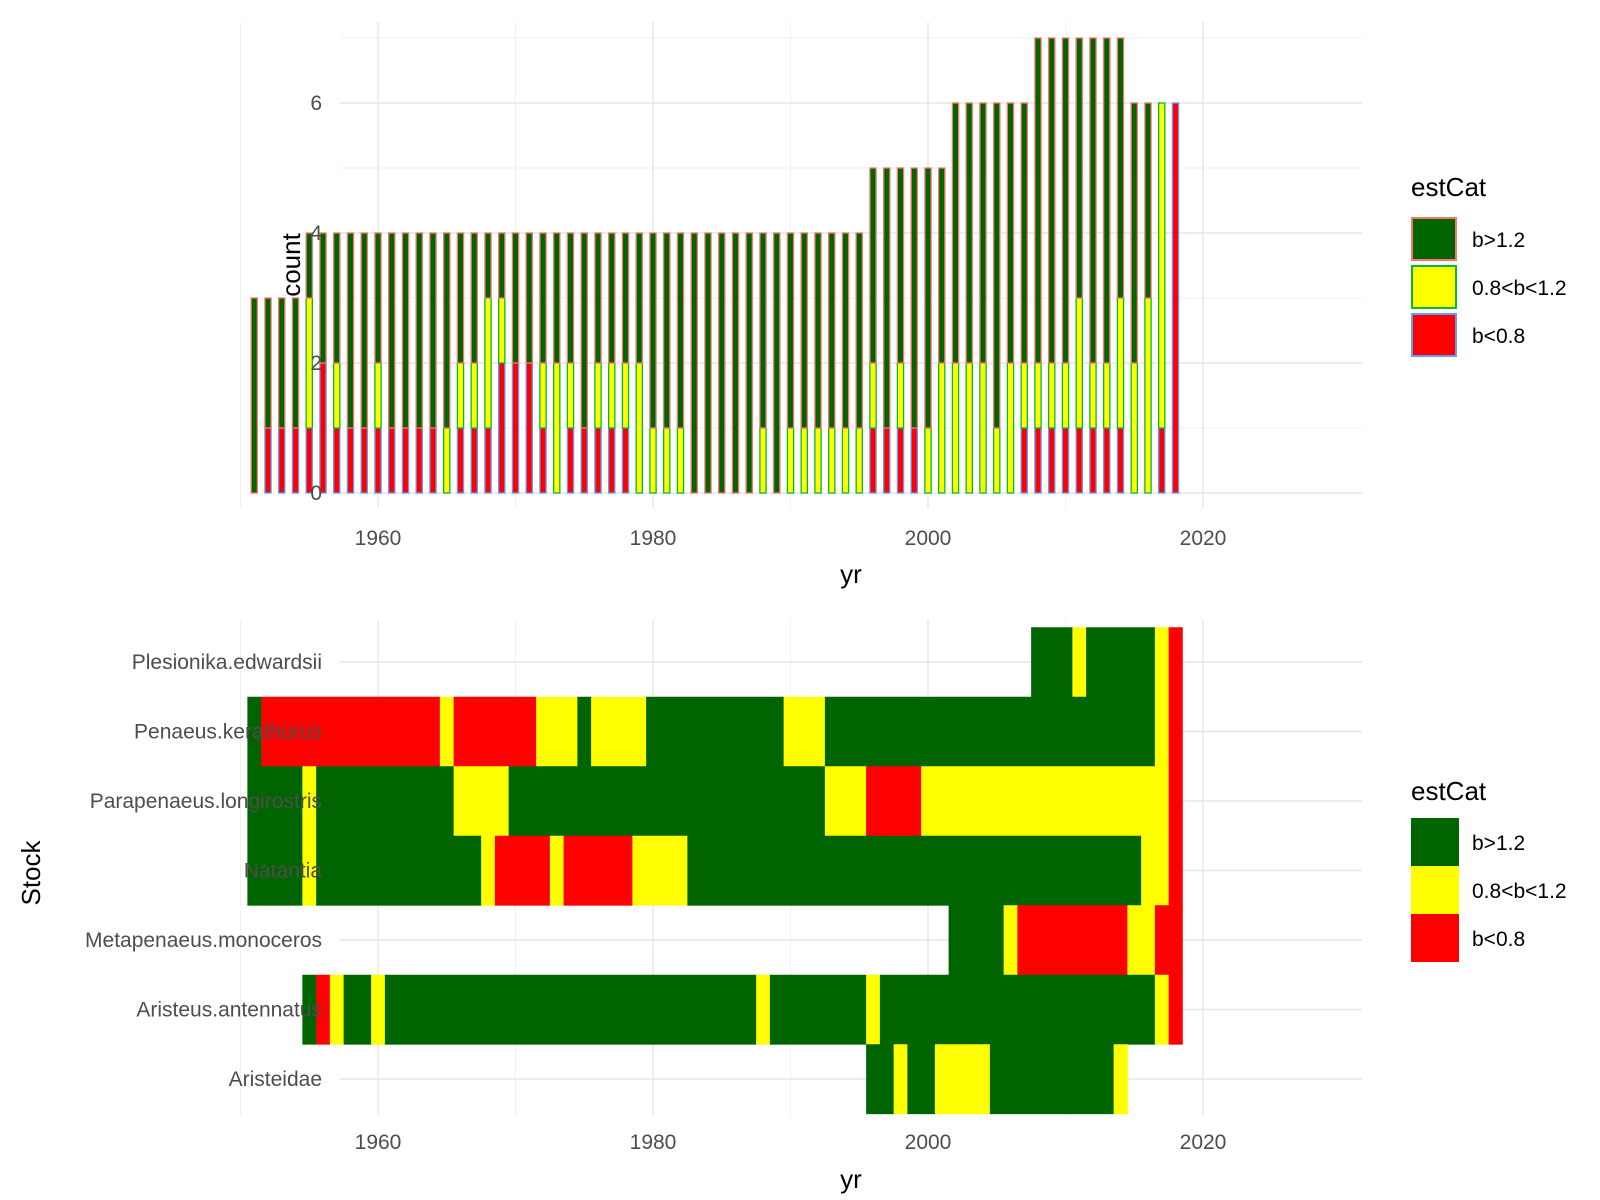 This screenshot has width=1600, height=1200. I want to click on bar-mid-2011, so click(1079, 363).